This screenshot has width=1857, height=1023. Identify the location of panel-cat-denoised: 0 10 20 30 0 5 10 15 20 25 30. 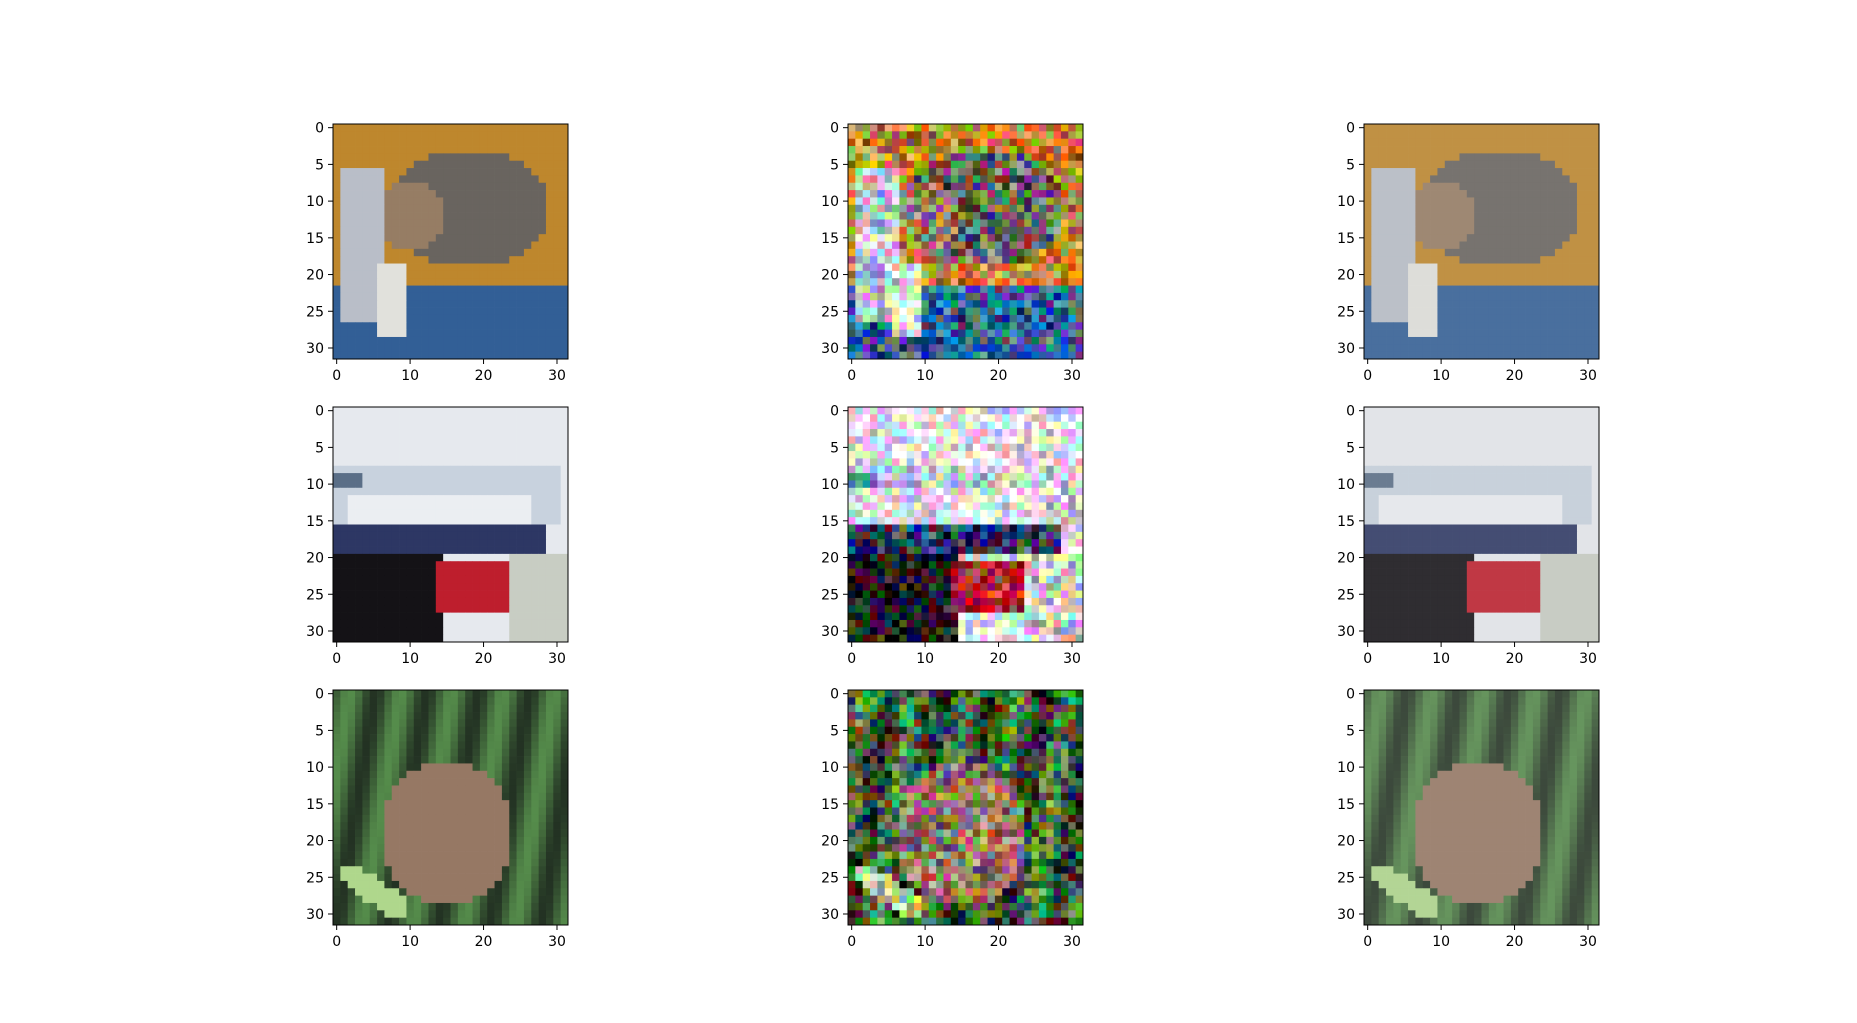
(1468, 252).